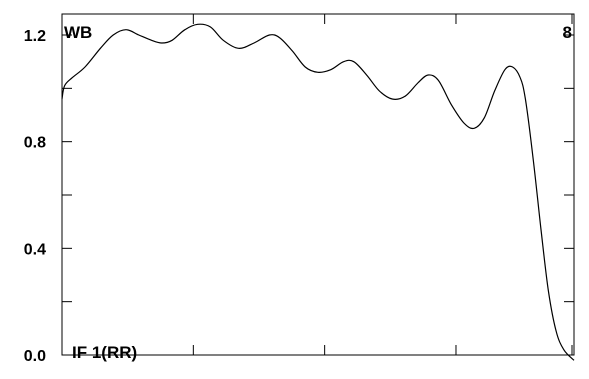 Image resolution: width=589 pixels, height=379 pixels. Describe the element at coordinates (78, 32) in the screenshot. I see `annotation-top-left: WB` at that location.